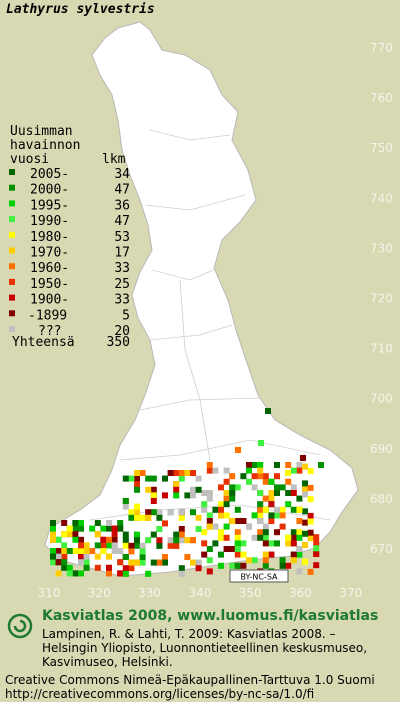 This screenshot has width=400, height=702. What do you see at coordinates (29, 159) in the screenshot?
I see `legend-header: vuosi` at bounding box center [29, 159].